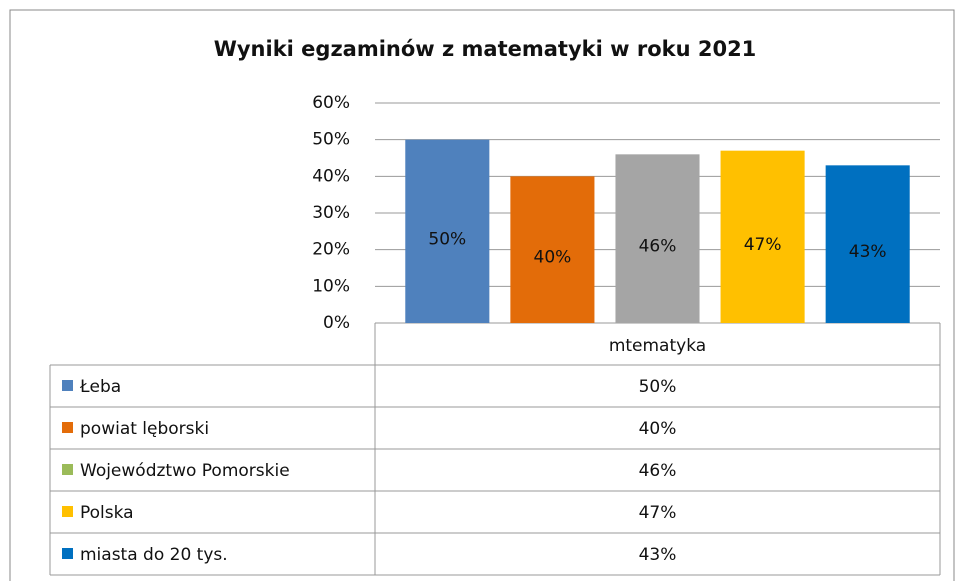 The width and height of the screenshot is (960, 581). What do you see at coordinates (154, 555) in the screenshot?
I see `legend-label: miasta do 20 tys.` at bounding box center [154, 555].